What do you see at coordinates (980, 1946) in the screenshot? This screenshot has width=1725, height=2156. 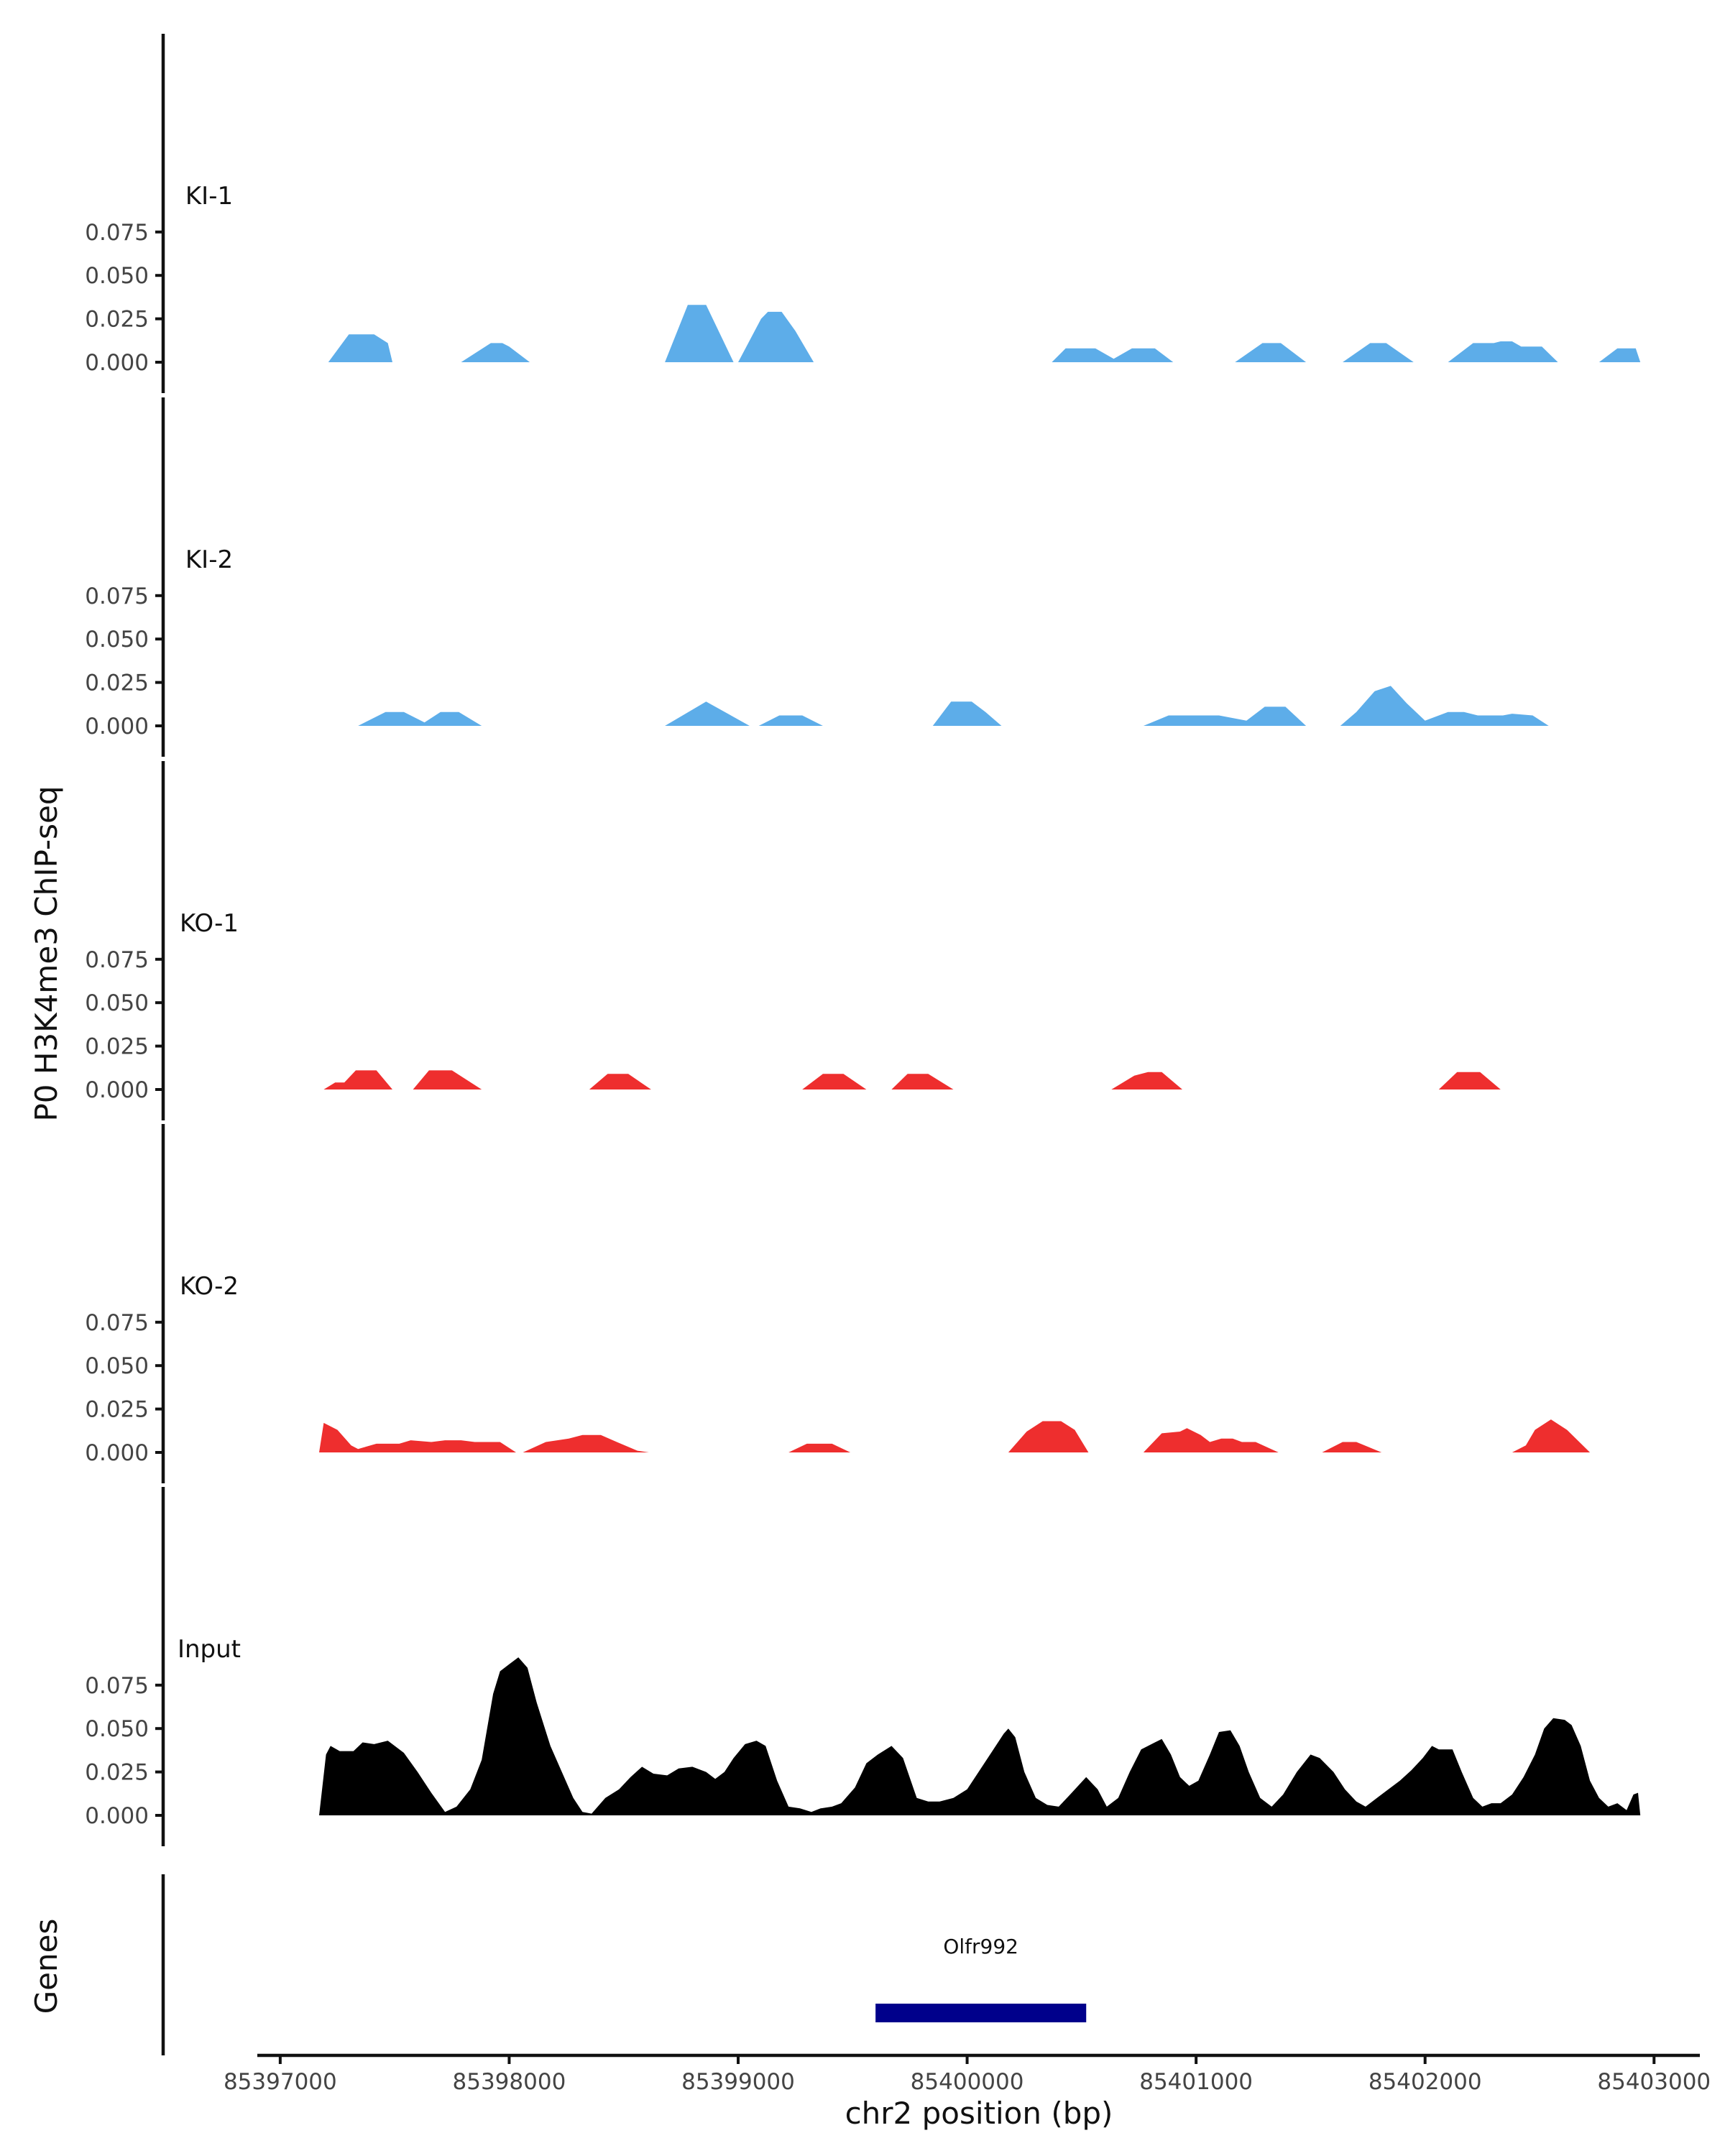 I see `gene-label: Olfr992` at bounding box center [980, 1946].